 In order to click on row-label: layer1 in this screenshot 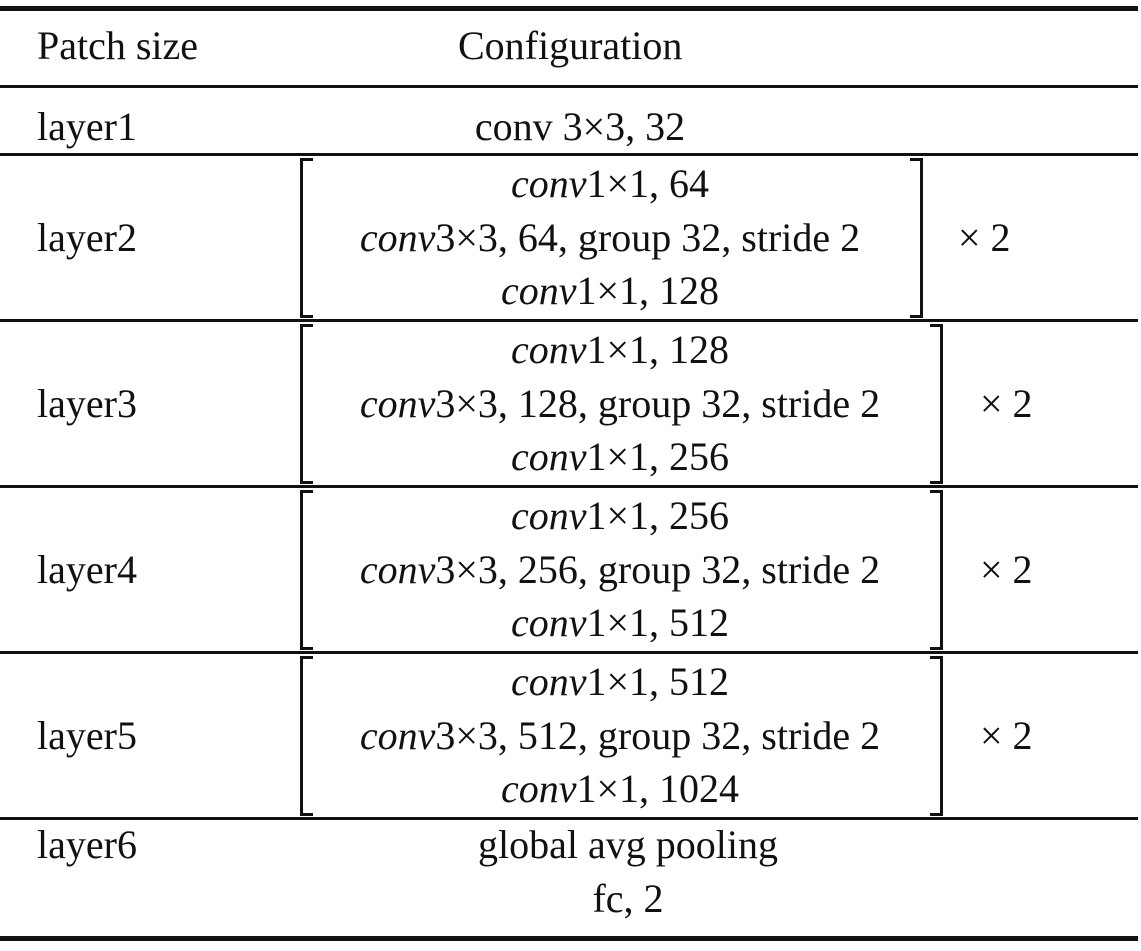, I will do `click(87, 126)`.